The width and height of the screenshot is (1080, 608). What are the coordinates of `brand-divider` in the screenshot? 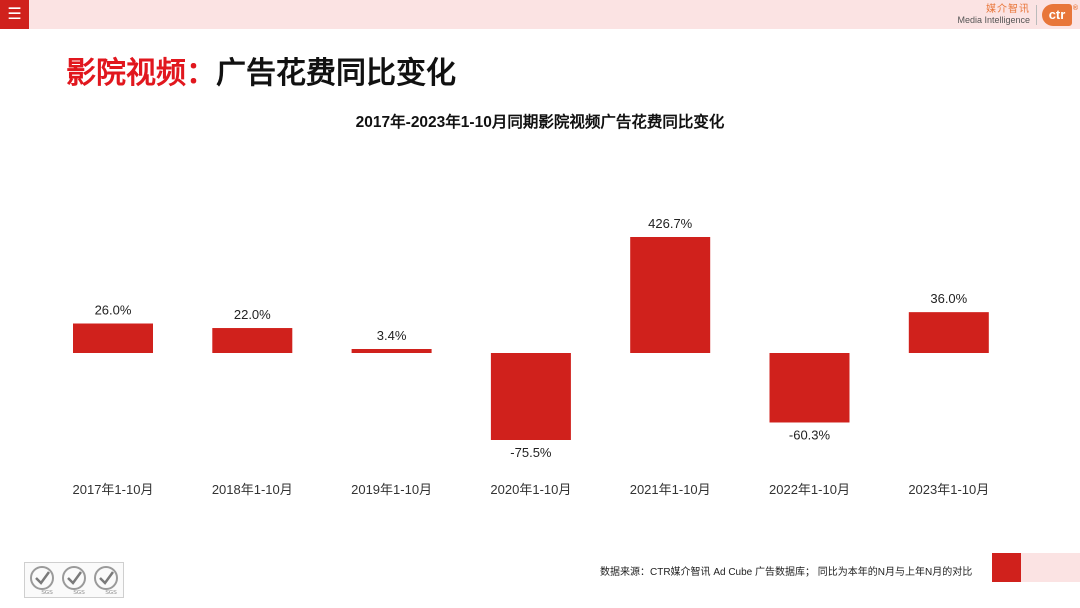 It's located at (1036, 15).